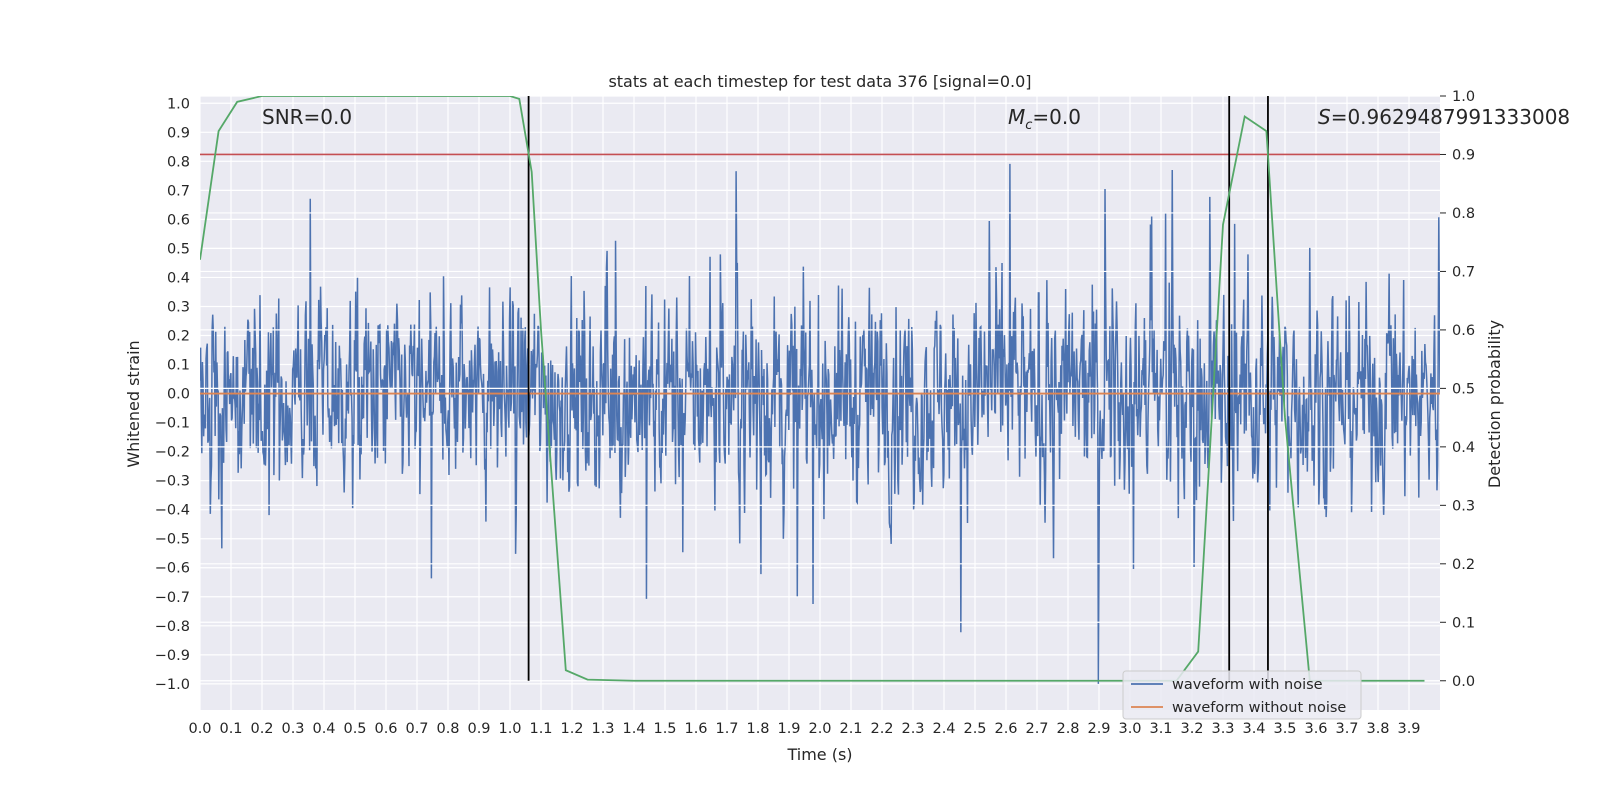 This screenshot has width=1600, height=800. What do you see at coordinates (1463, 214) in the screenshot?
I see `y2-tick-label: 0.8` at bounding box center [1463, 214].